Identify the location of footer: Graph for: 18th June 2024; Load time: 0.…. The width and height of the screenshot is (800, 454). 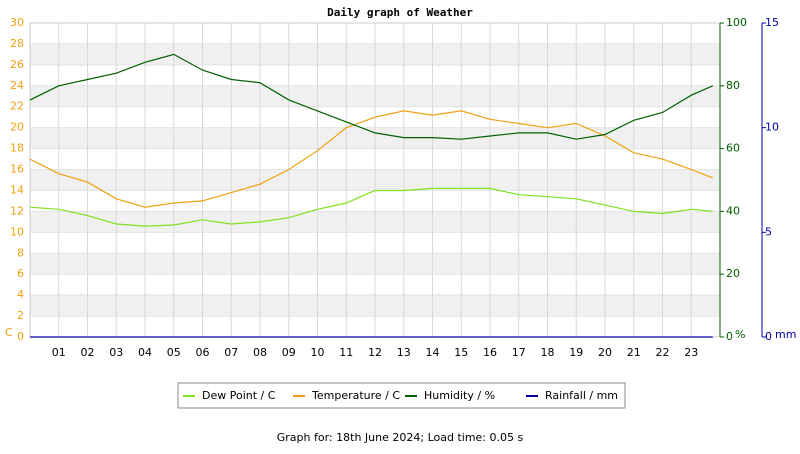
(400, 437).